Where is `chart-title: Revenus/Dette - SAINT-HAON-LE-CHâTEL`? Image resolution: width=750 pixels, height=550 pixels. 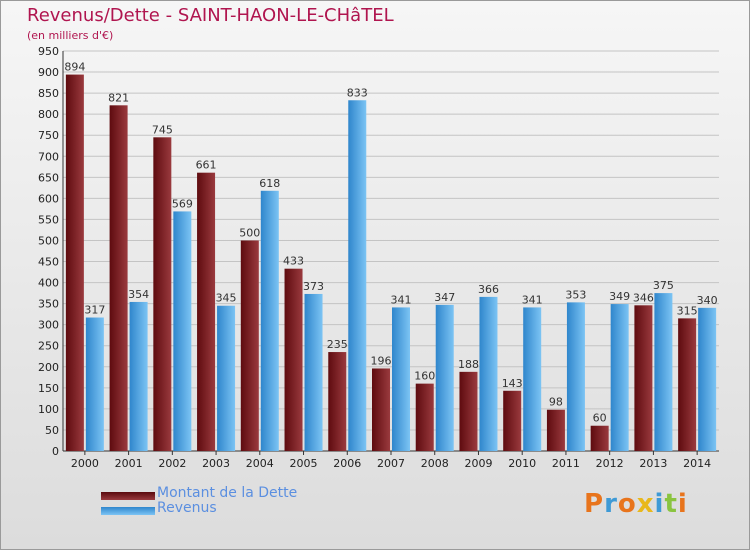 chart-title: Revenus/Dette - SAINT-HAON-LE-CHâTEL is located at coordinates (210, 15).